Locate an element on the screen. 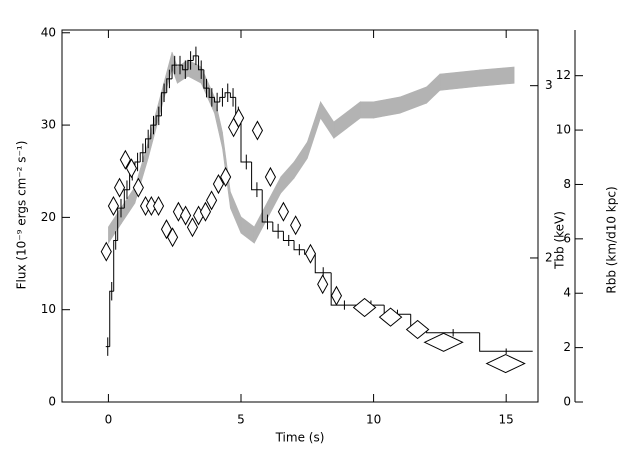 The width and height of the screenshot is (640, 457). y3-tick-label: 8 is located at coordinates (567, 184).